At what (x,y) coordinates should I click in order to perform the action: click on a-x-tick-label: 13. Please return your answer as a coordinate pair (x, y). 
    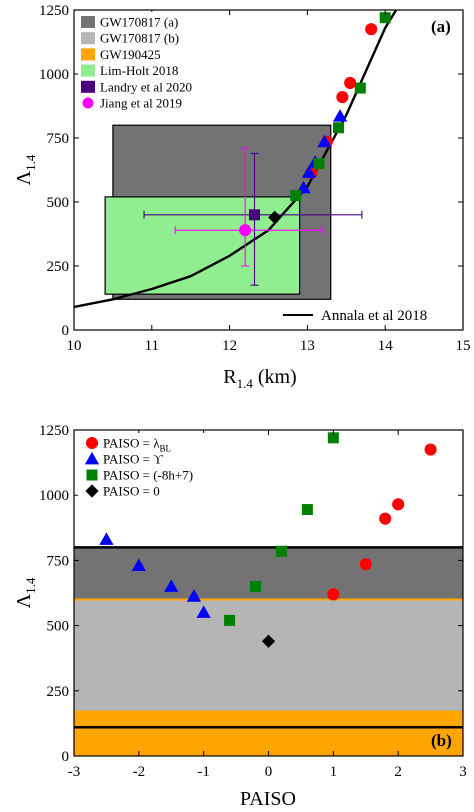
    Looking at the image, I should click on (307, 346).